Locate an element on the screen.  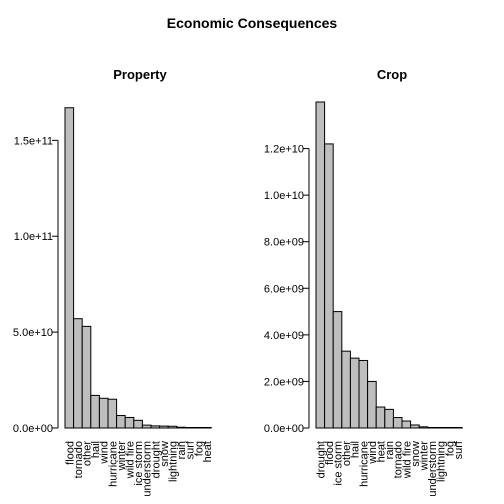
property-category-label: snow is located at coordinates (165, 454).